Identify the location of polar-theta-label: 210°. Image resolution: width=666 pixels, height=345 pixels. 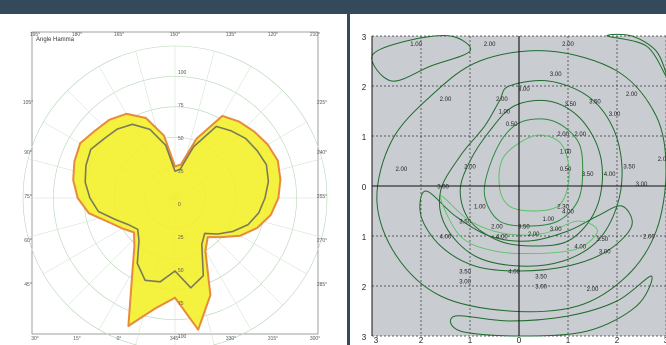
(315, 35).